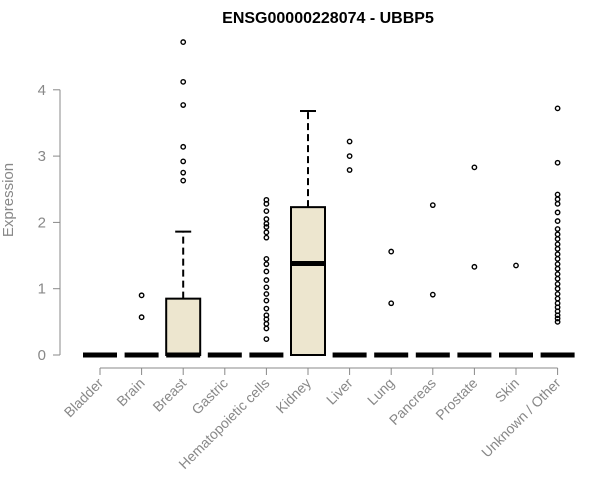 This screenshot has width=600, height=500. I want to click on box-unknown-other, so click(557, 231).